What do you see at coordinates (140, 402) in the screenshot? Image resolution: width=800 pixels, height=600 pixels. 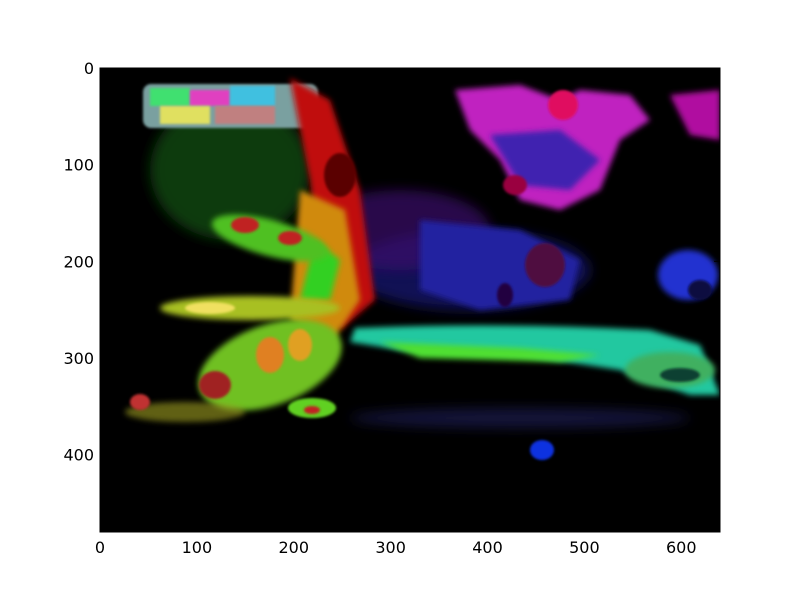 I see `left-red-dot` at bounding box center [140, 402].